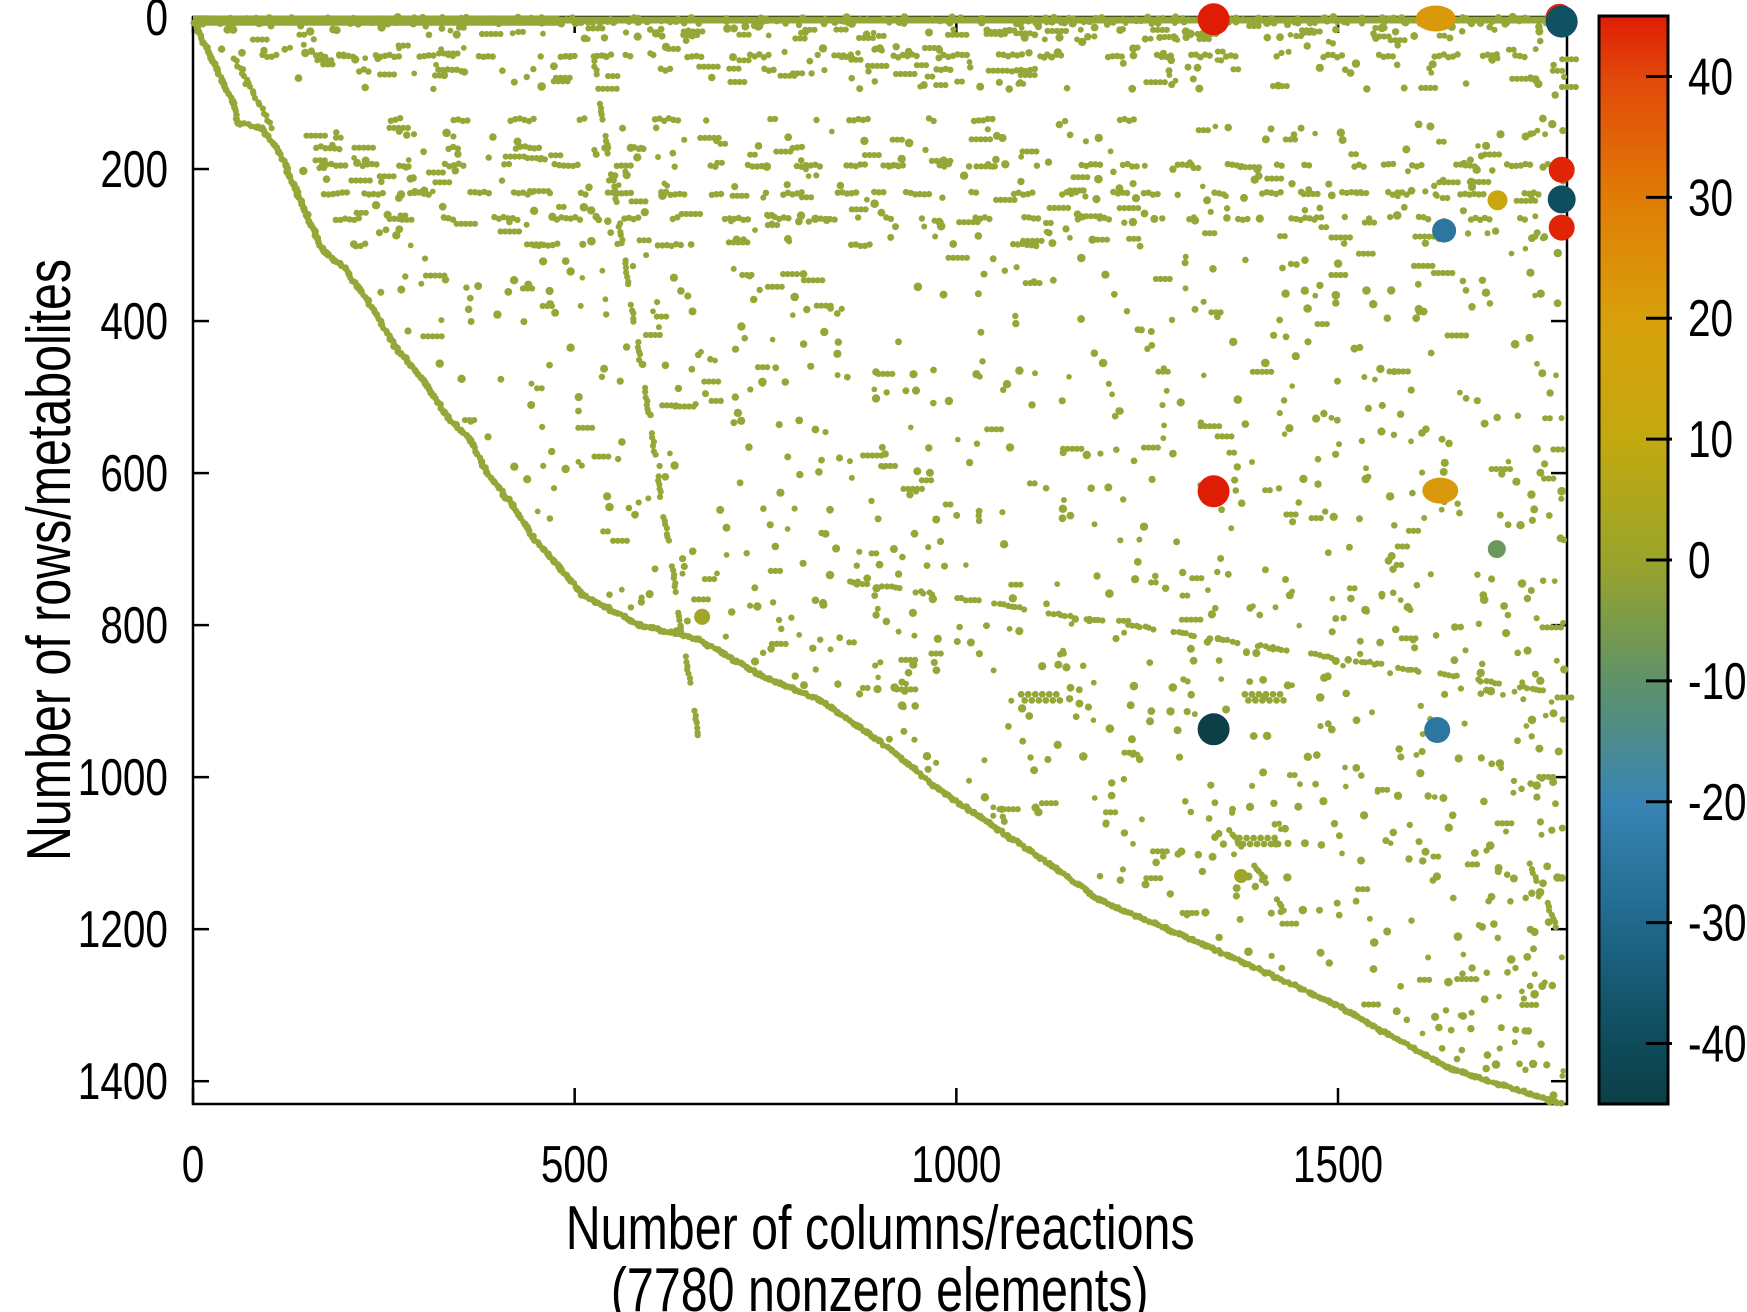 This screenshot has height=1312, width=1747. What do you see at coordinates (134, 321) in the screenshot?
I see `y-tick-label: 400` at bounding box center [134, 321].